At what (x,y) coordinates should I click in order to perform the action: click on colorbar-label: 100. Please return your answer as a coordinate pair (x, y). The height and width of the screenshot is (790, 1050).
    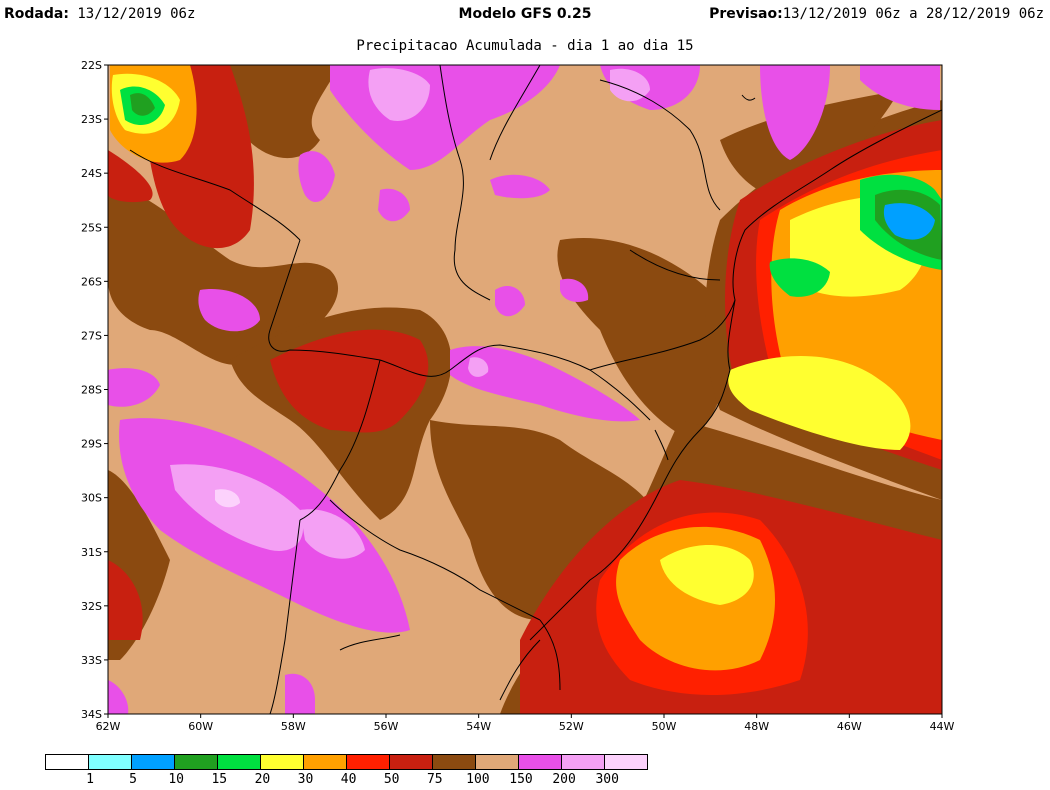
    Looking at the image, I should click on (478, 779).